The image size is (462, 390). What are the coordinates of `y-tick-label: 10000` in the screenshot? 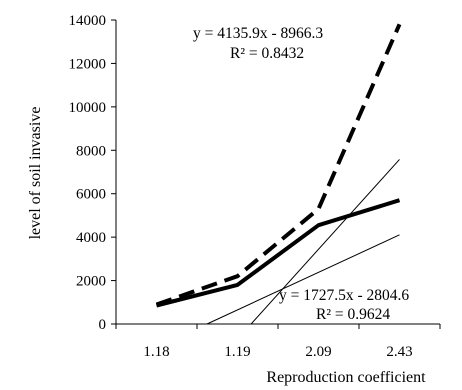 It's located at (88, 108).